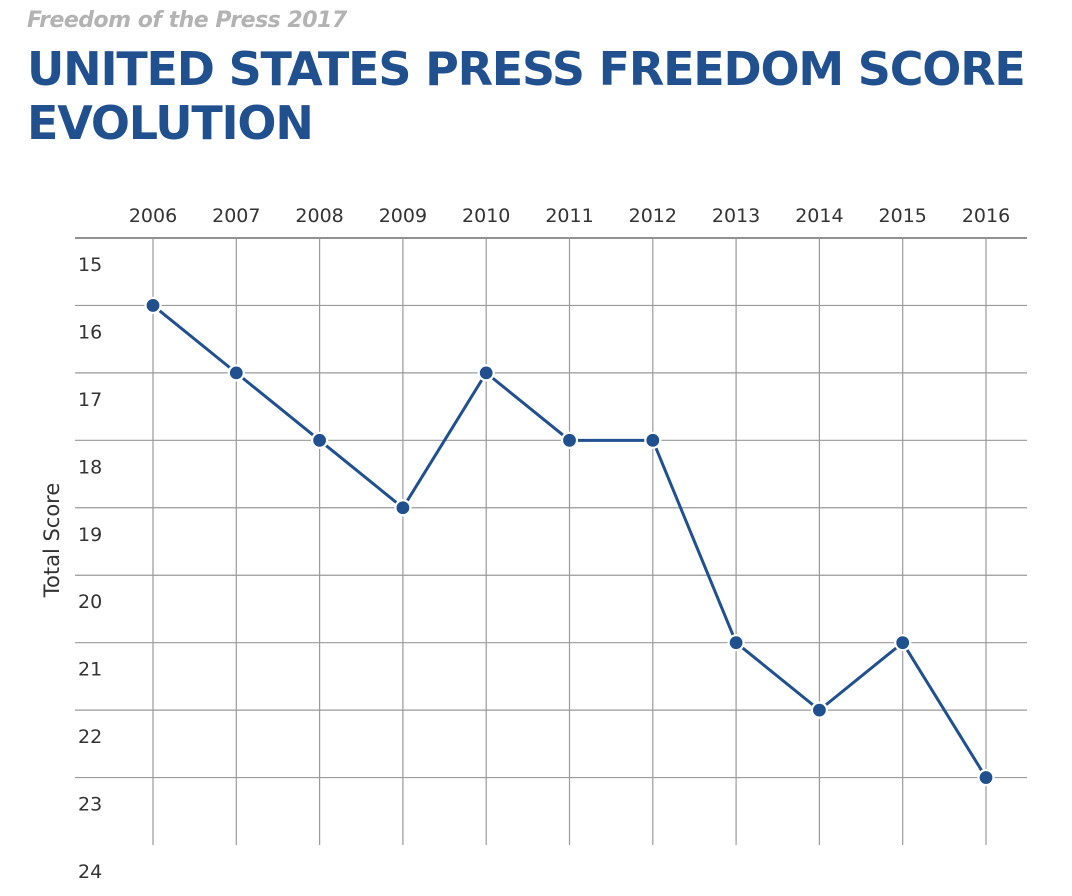 The width and height of the screenshot is (1072, 896). Describe the element at coordinates (90, 872) in the screenshot. I see `y-tick-label-24: 24` at that location.